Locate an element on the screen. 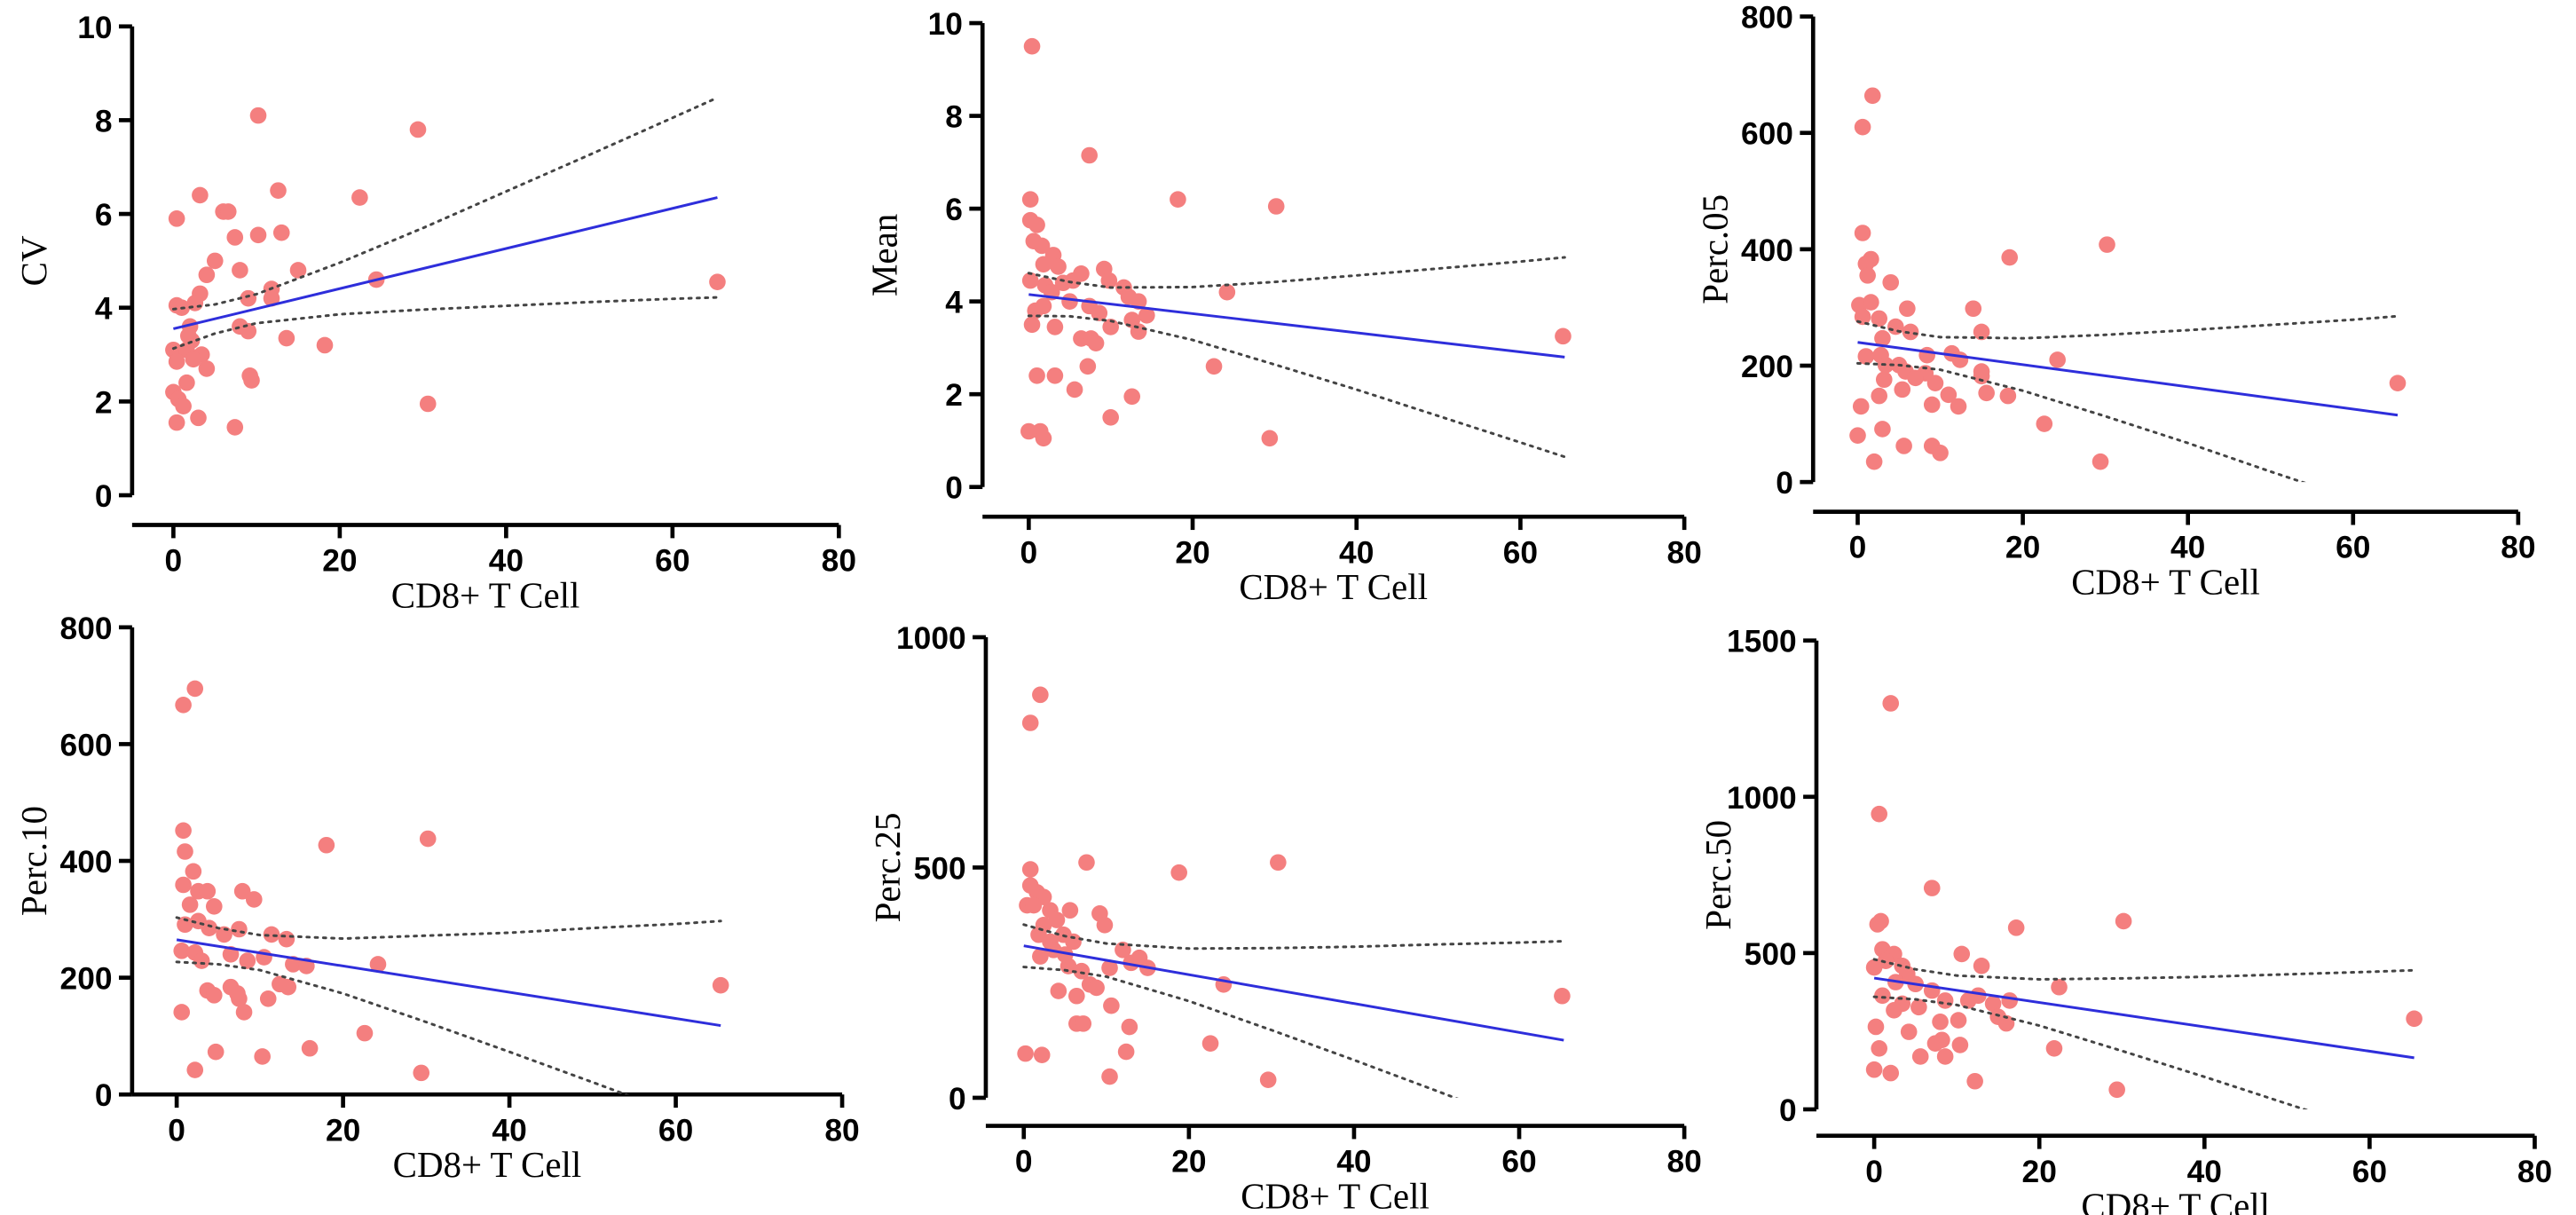 Image resolution: width=2576 pixels, height=1215 pixels. y-tick-label: 200 is located at coordinates (1767, 367).